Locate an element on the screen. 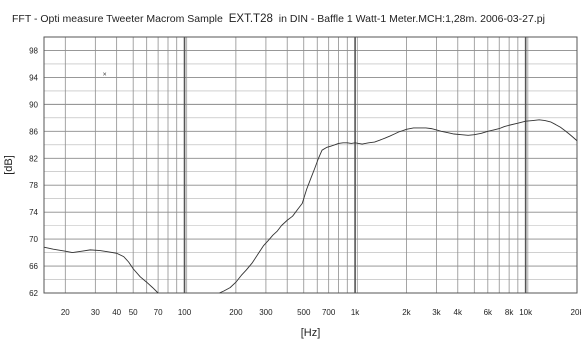 The width and height of the screenshot is (581, 341). y-tick-label-78: 78 is located at coordinates (33, 185).